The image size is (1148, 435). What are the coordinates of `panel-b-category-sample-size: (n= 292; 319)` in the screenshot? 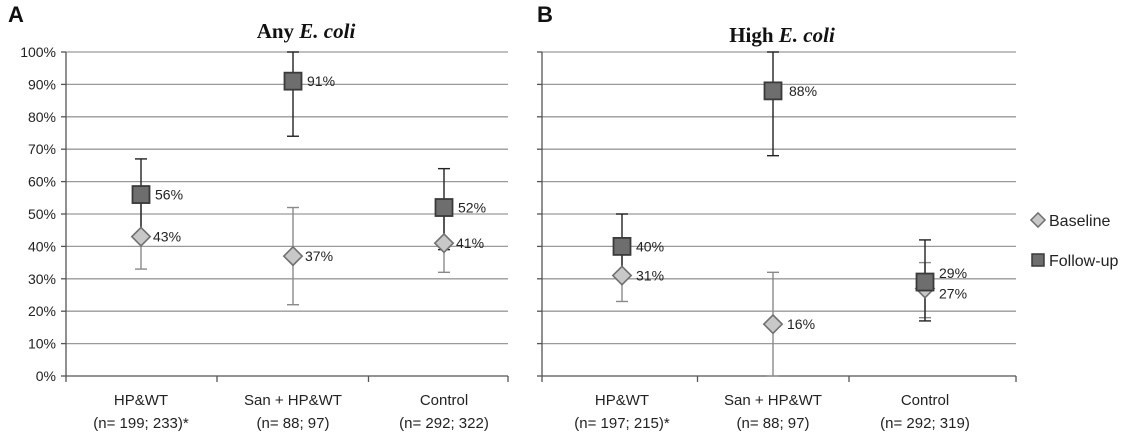 It's located at (925, 423).